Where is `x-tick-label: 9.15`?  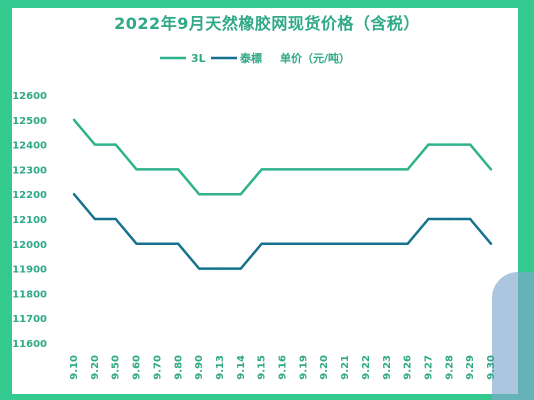 x-tick-label: 9.15 is located at coordinates (262, 367).